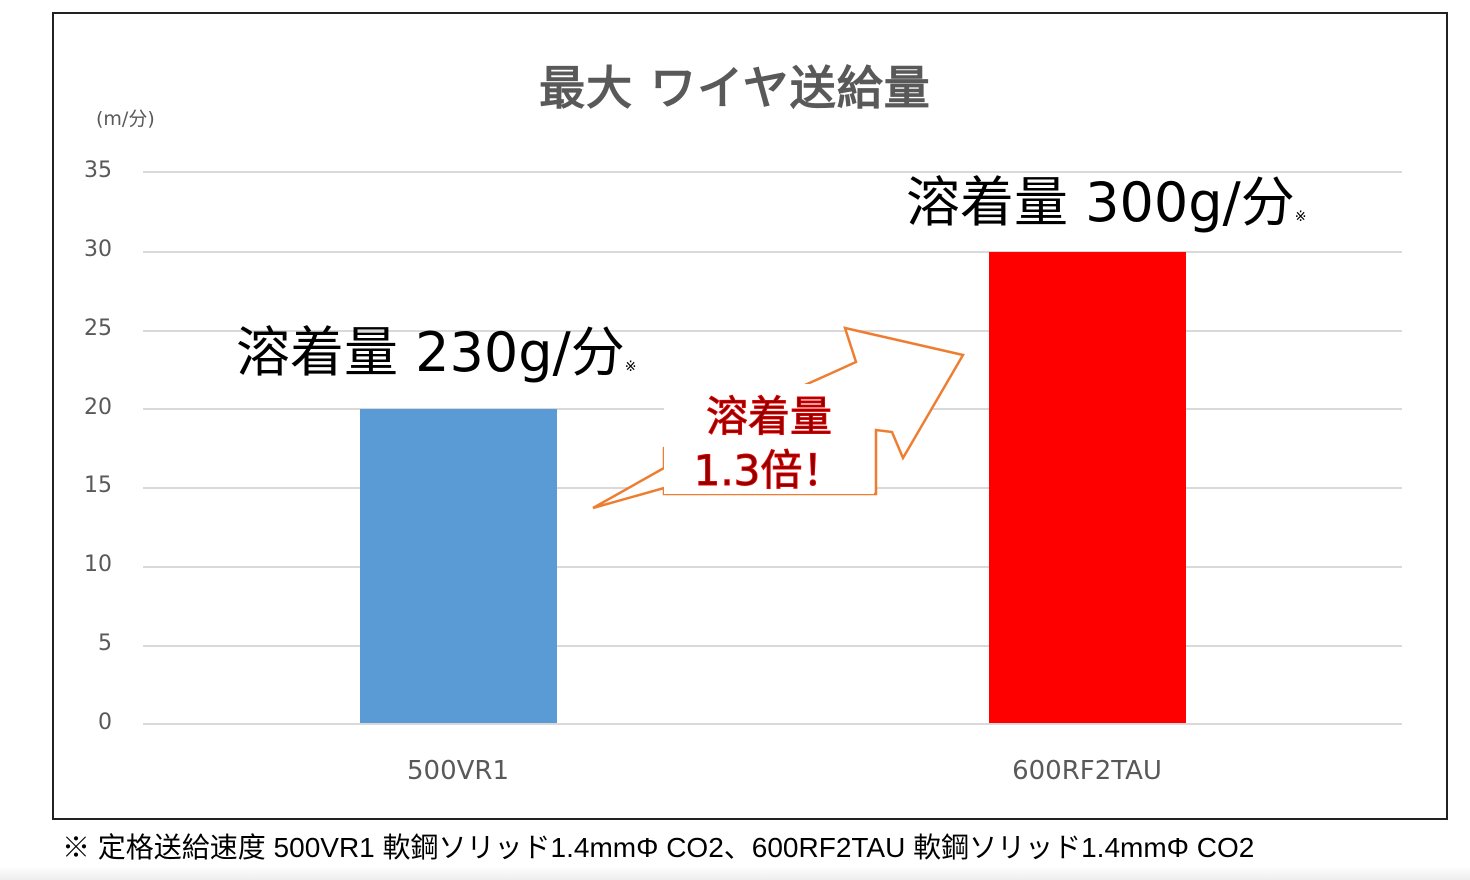  I want to click on bottom-shade, so click(735, 873).